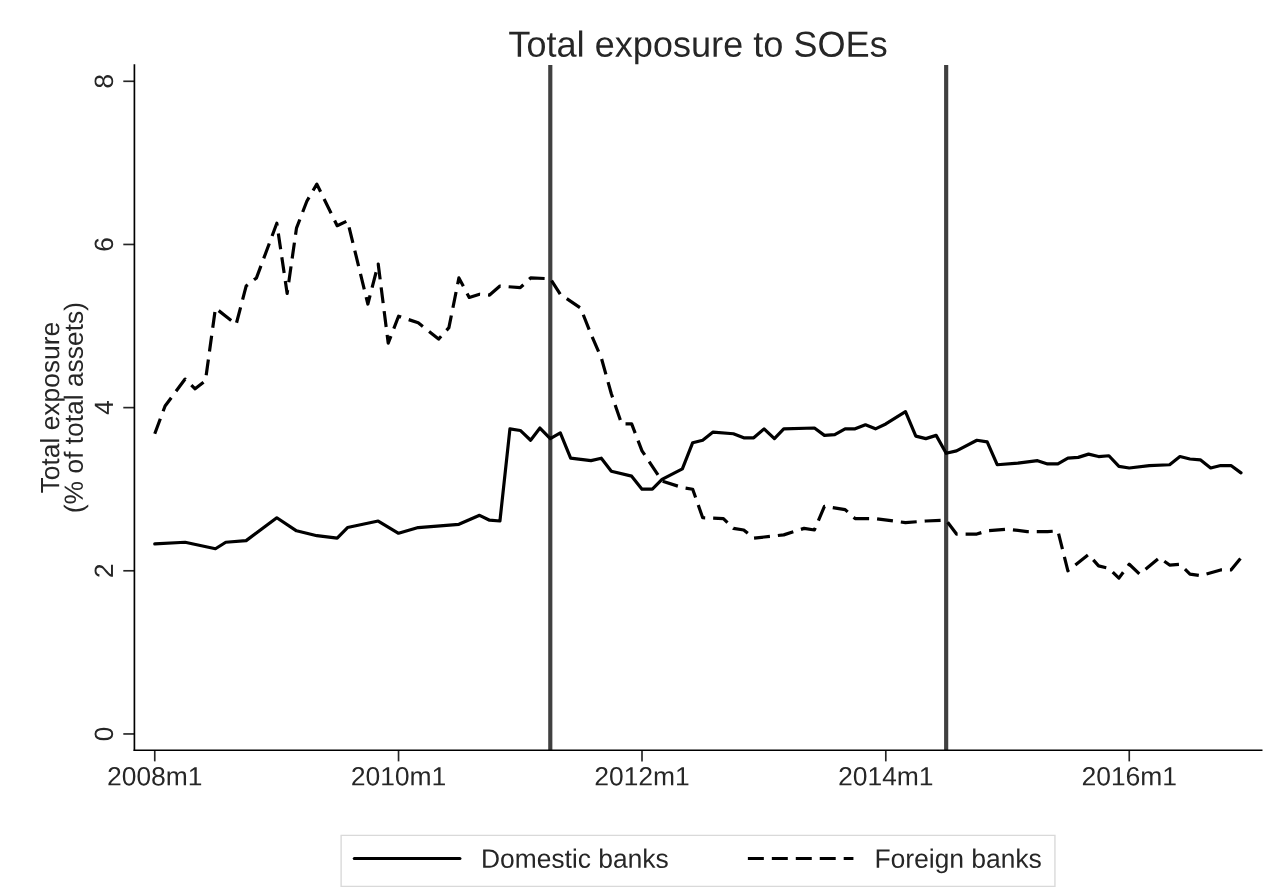 The width and height of the screenshot is (1268, 890). What do you see at coordinates (886, 776) in the screenshot?
I see `x-tick-label: 2014m1` at bounding box center [886, 776].